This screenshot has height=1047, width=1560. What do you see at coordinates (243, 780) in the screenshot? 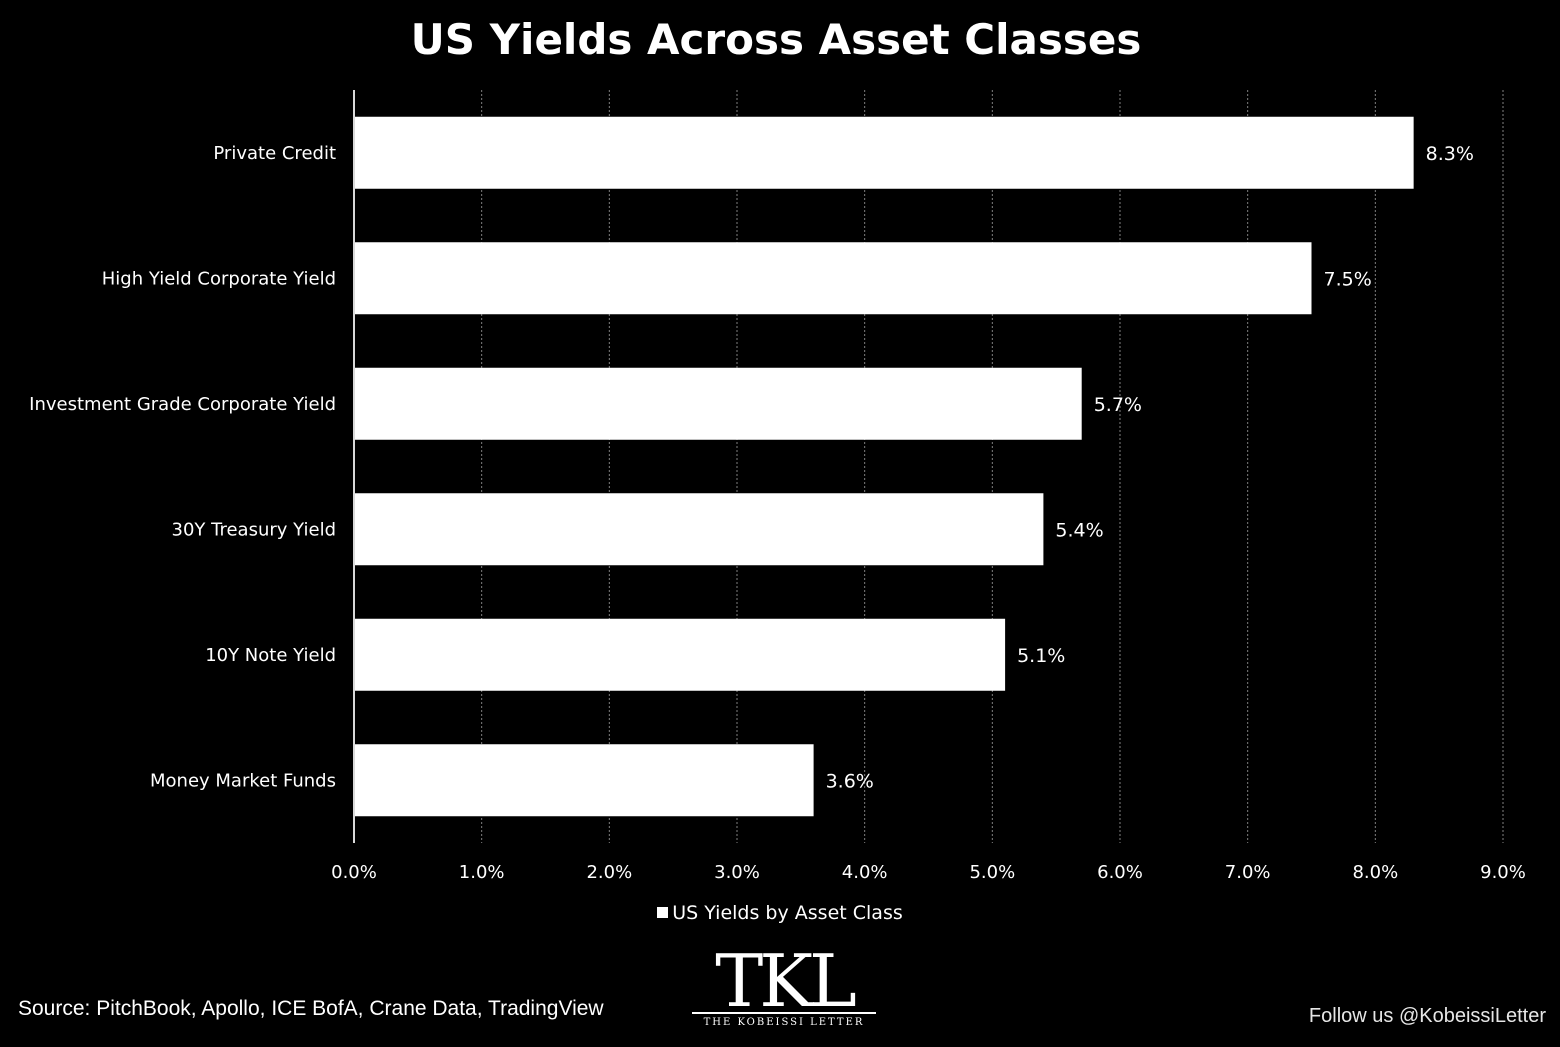
I see `category-label-5: Money Market Funds` at bounding box center [243, 780].